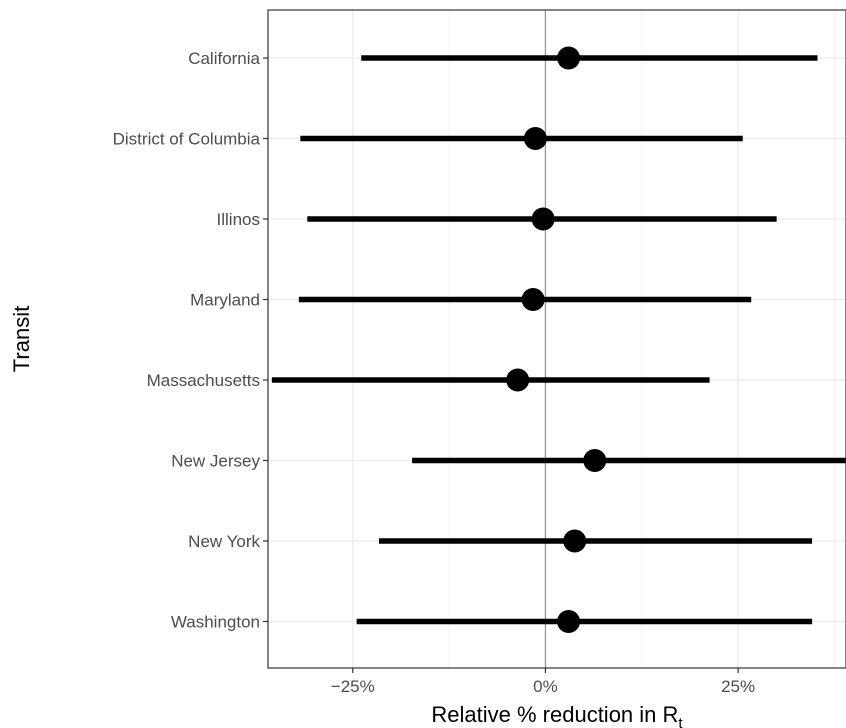  What do you see at coordinates (543, 714) in the screenshot?
I see `x-axis-title-text: Relative % reduction in` at bounding box center [543, 714].